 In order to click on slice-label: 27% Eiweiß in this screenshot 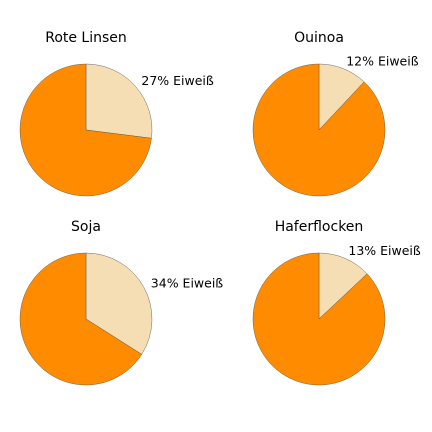, I will do `click(177, 80)`.